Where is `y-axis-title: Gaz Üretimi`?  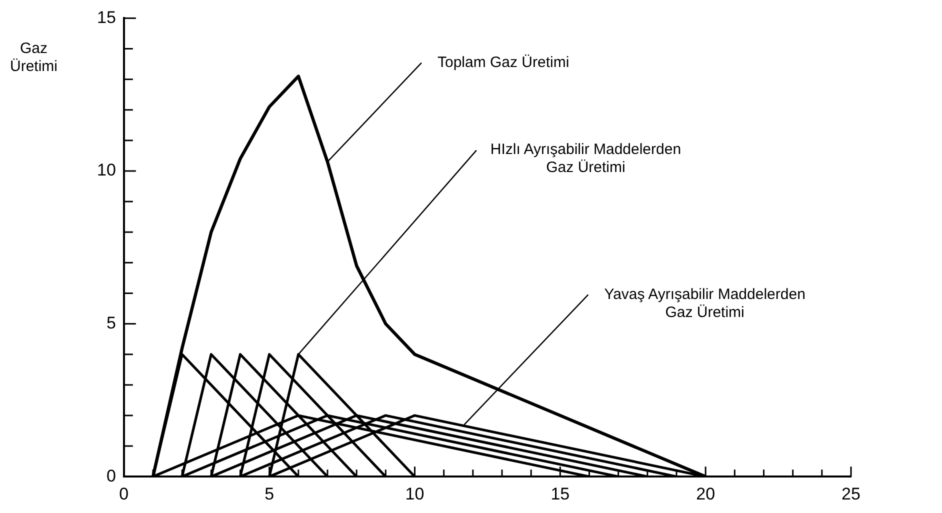
y-axis-title: Gaz Üretimi is located at coordinates (34, 58).